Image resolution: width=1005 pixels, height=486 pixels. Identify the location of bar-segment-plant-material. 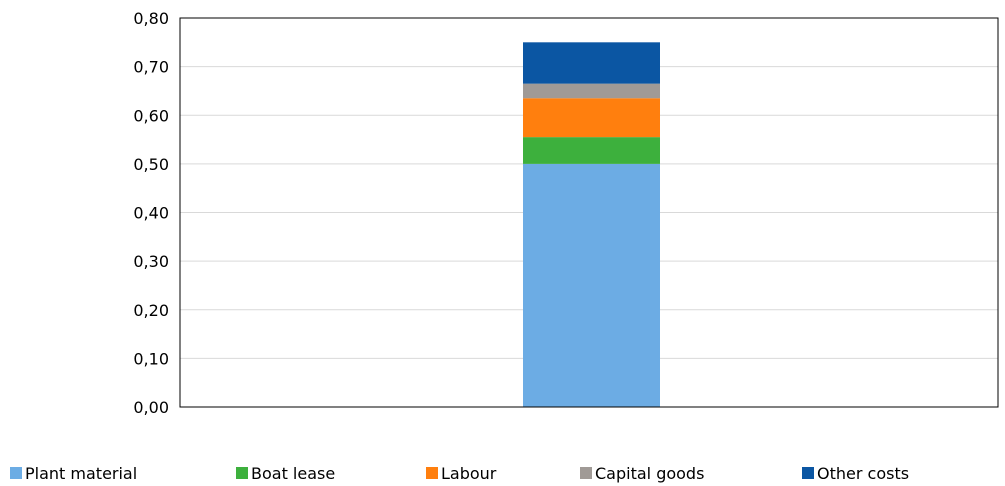
(591, 285).